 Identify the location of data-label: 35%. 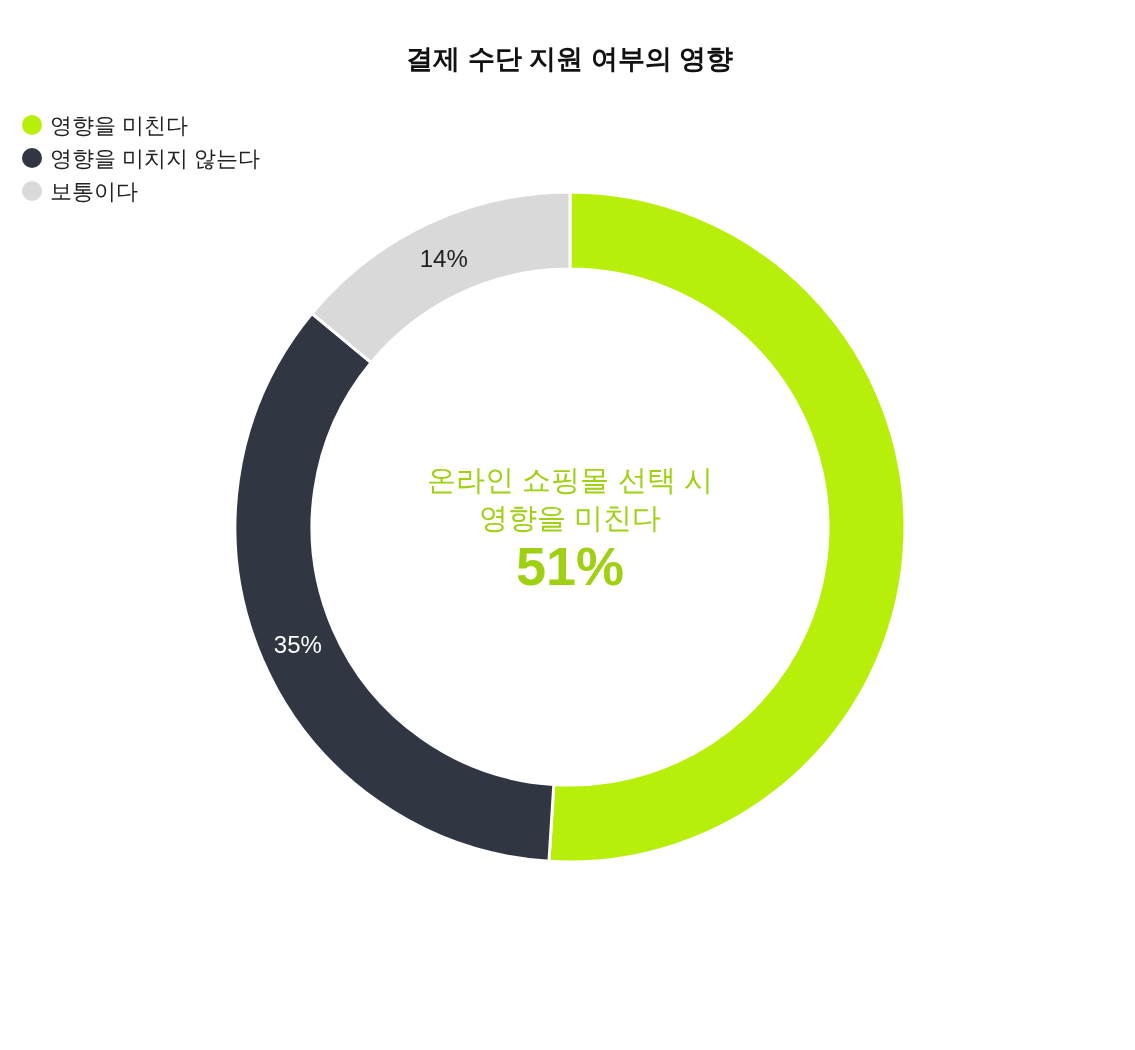
(297, 644).